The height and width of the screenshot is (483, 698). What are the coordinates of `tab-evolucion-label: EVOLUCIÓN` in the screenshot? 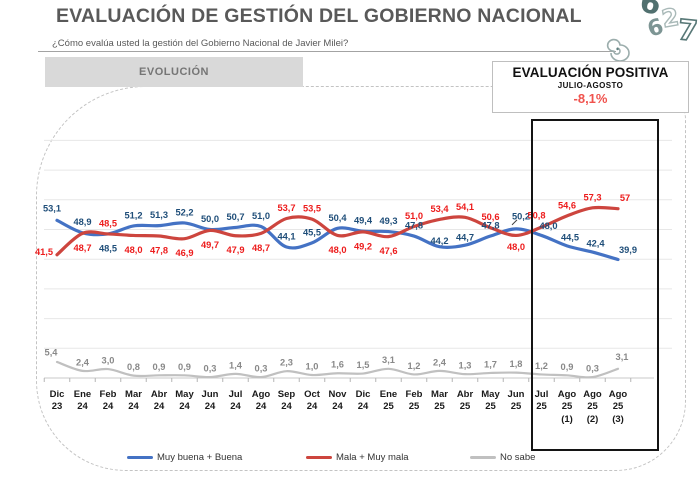 It's located at (174, 72).